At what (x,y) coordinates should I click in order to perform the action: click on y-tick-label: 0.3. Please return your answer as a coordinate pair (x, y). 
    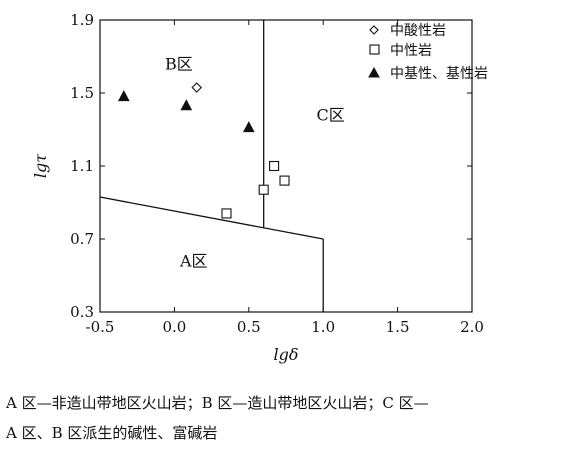
    Looking at the image, I should click on (82, 312).